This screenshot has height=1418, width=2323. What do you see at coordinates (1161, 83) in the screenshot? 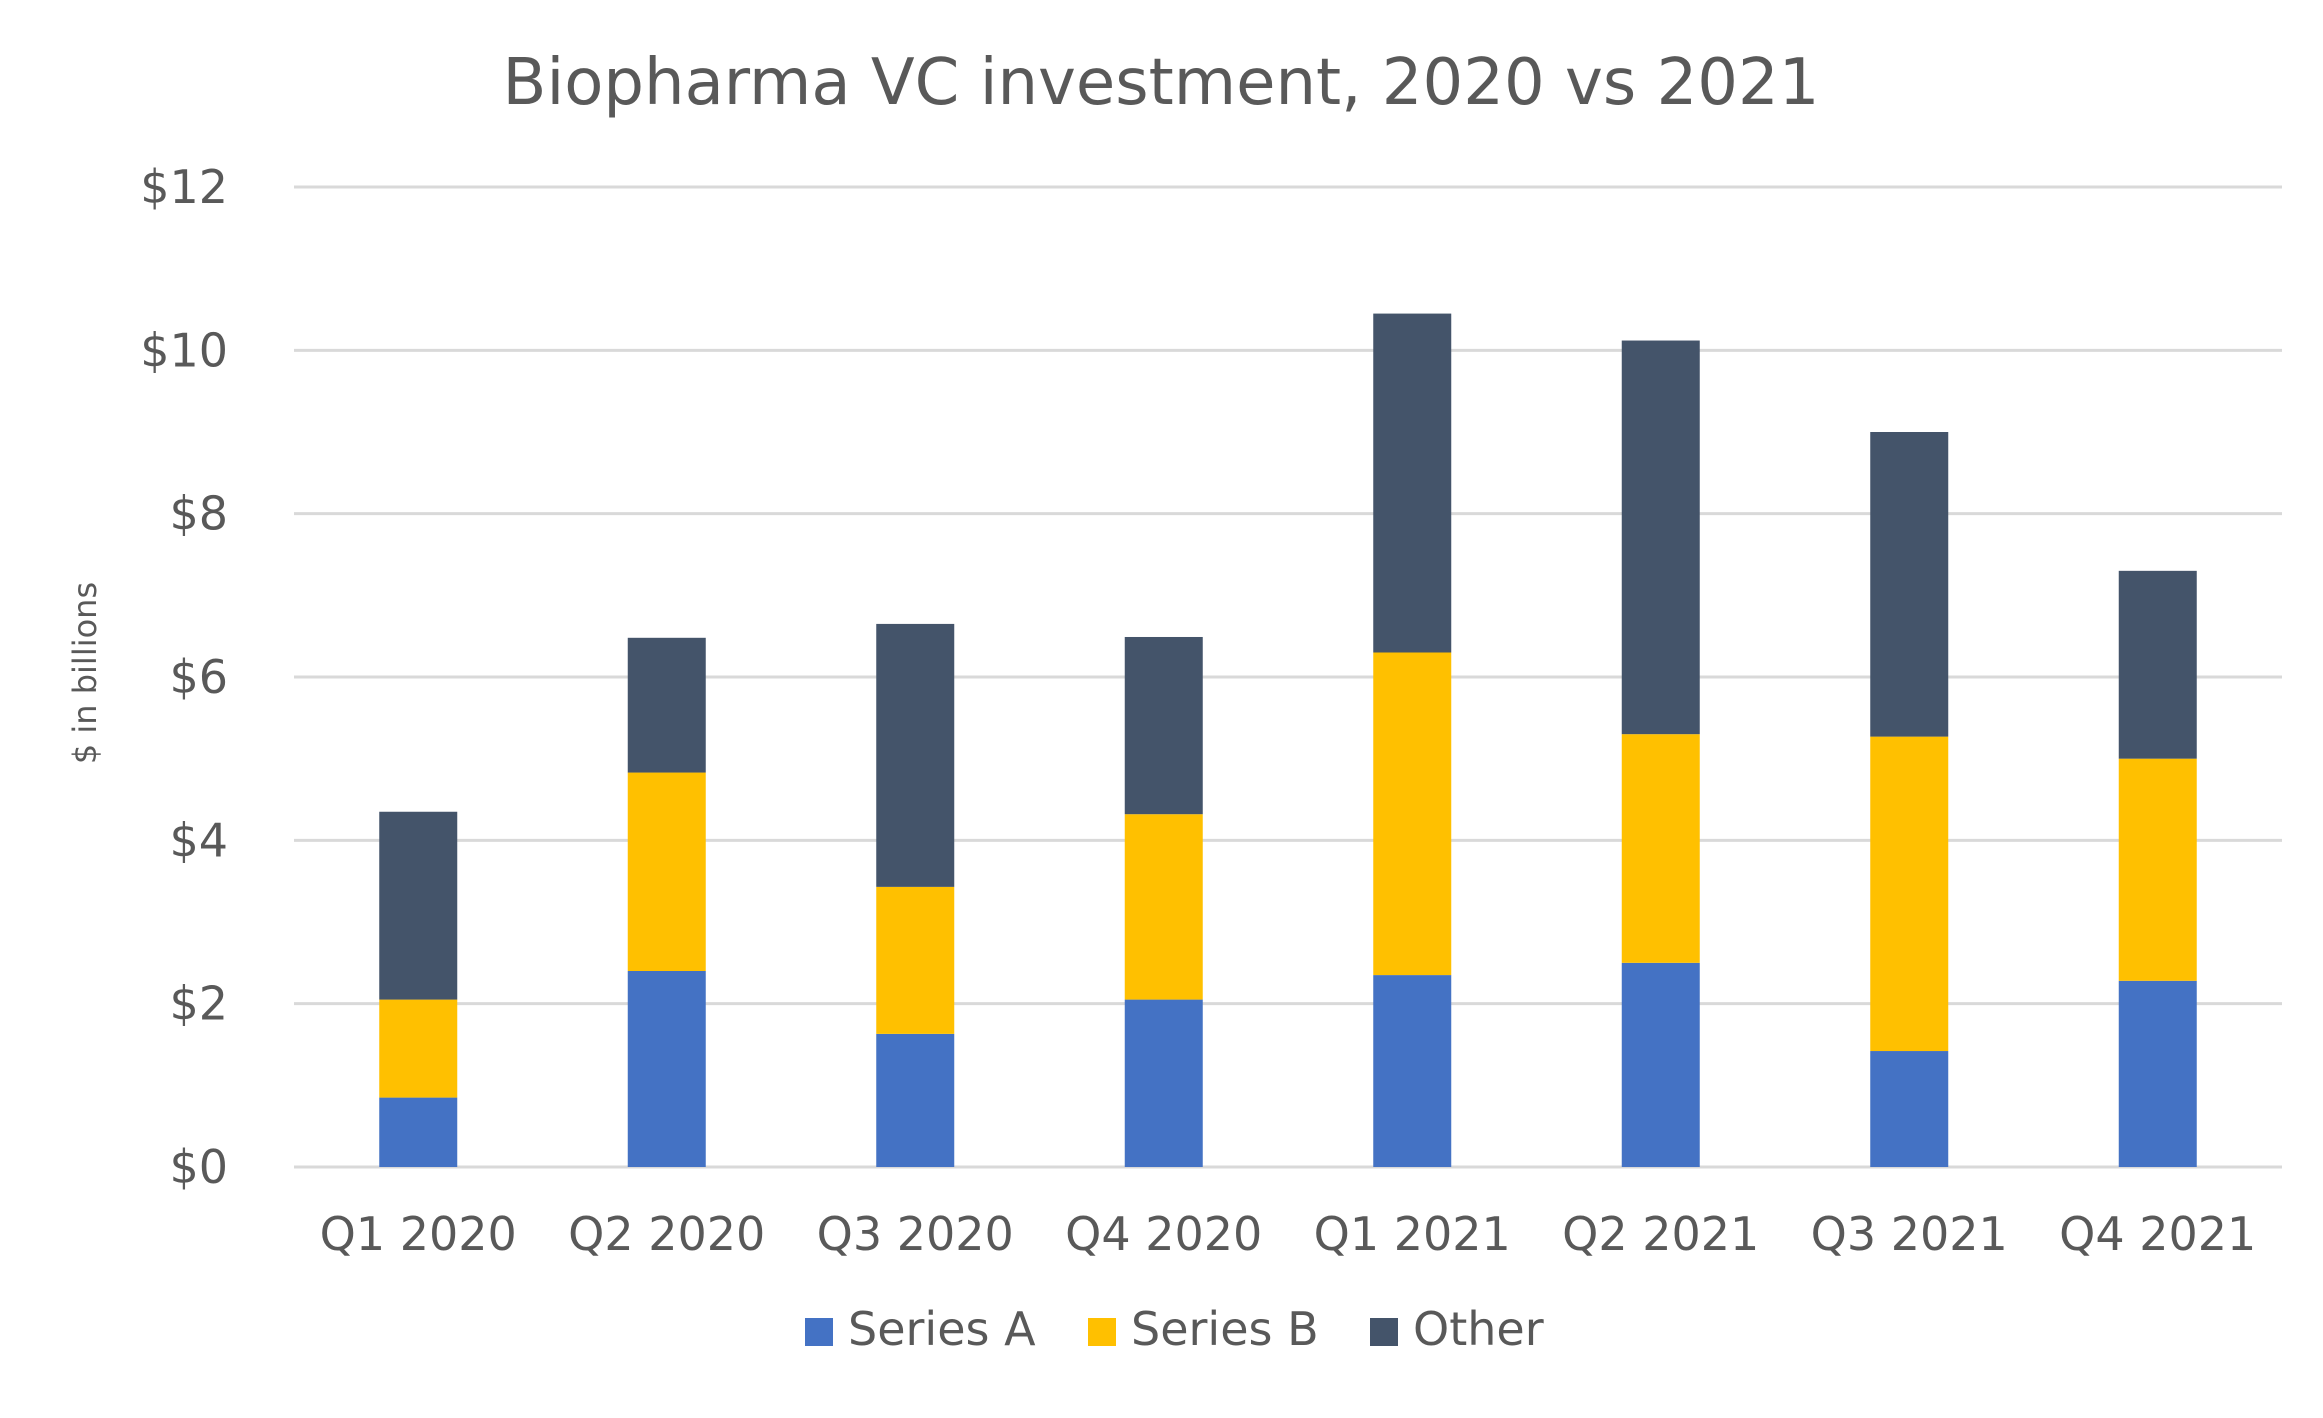
I see `chart-title: Biopharma VC investment, 2020 vs 2021` at bounding box center [1161, 83].